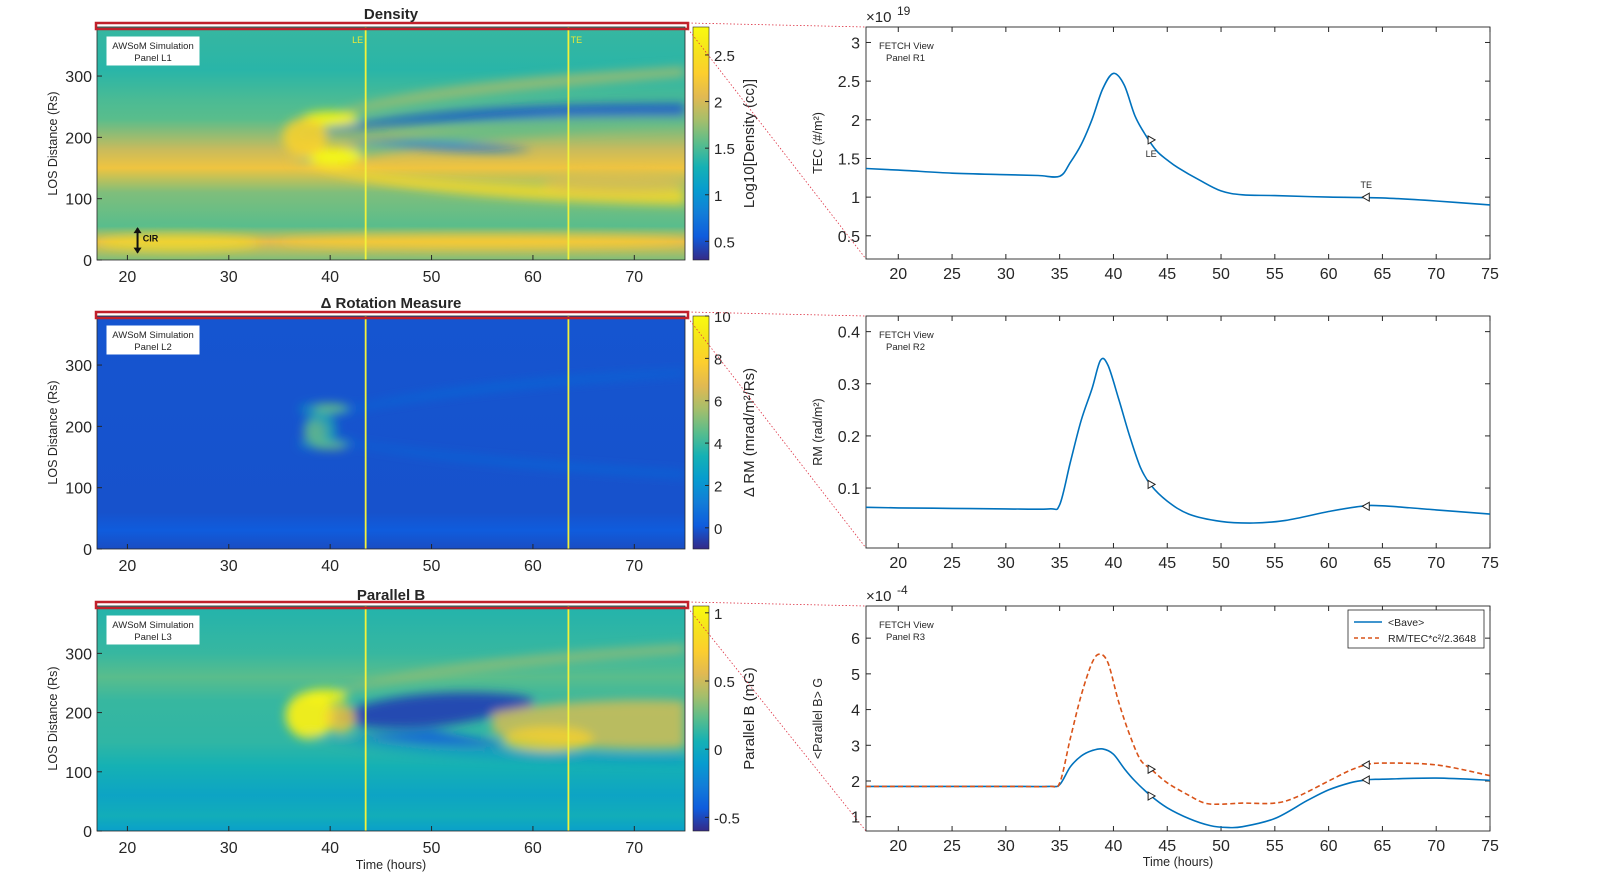 This screenshot has height=891, width=1600. I want to click on x-tick-label: 20, so click(898, 274).